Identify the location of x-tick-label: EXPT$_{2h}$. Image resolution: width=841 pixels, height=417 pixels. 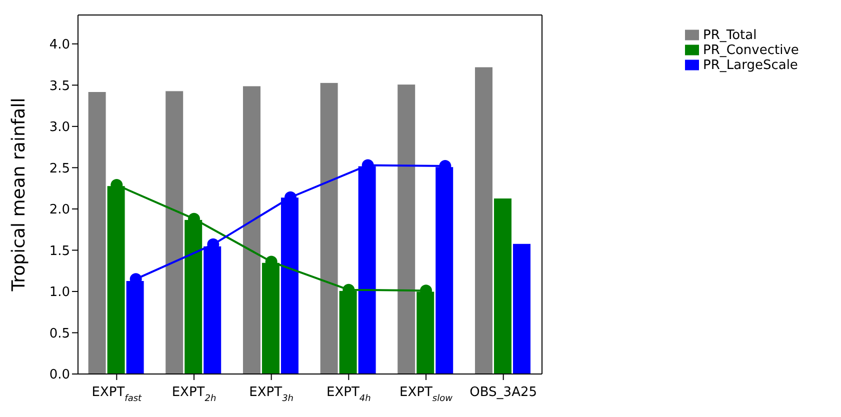
(194, 394).